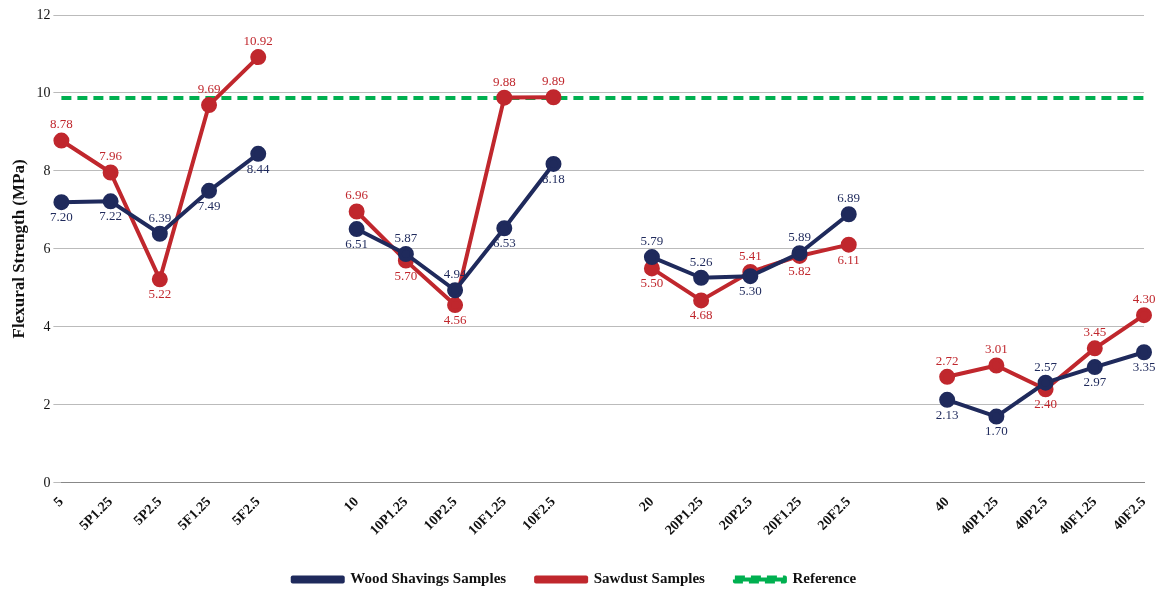  I want to click on x-tick-label: 5, so click(58, 501).